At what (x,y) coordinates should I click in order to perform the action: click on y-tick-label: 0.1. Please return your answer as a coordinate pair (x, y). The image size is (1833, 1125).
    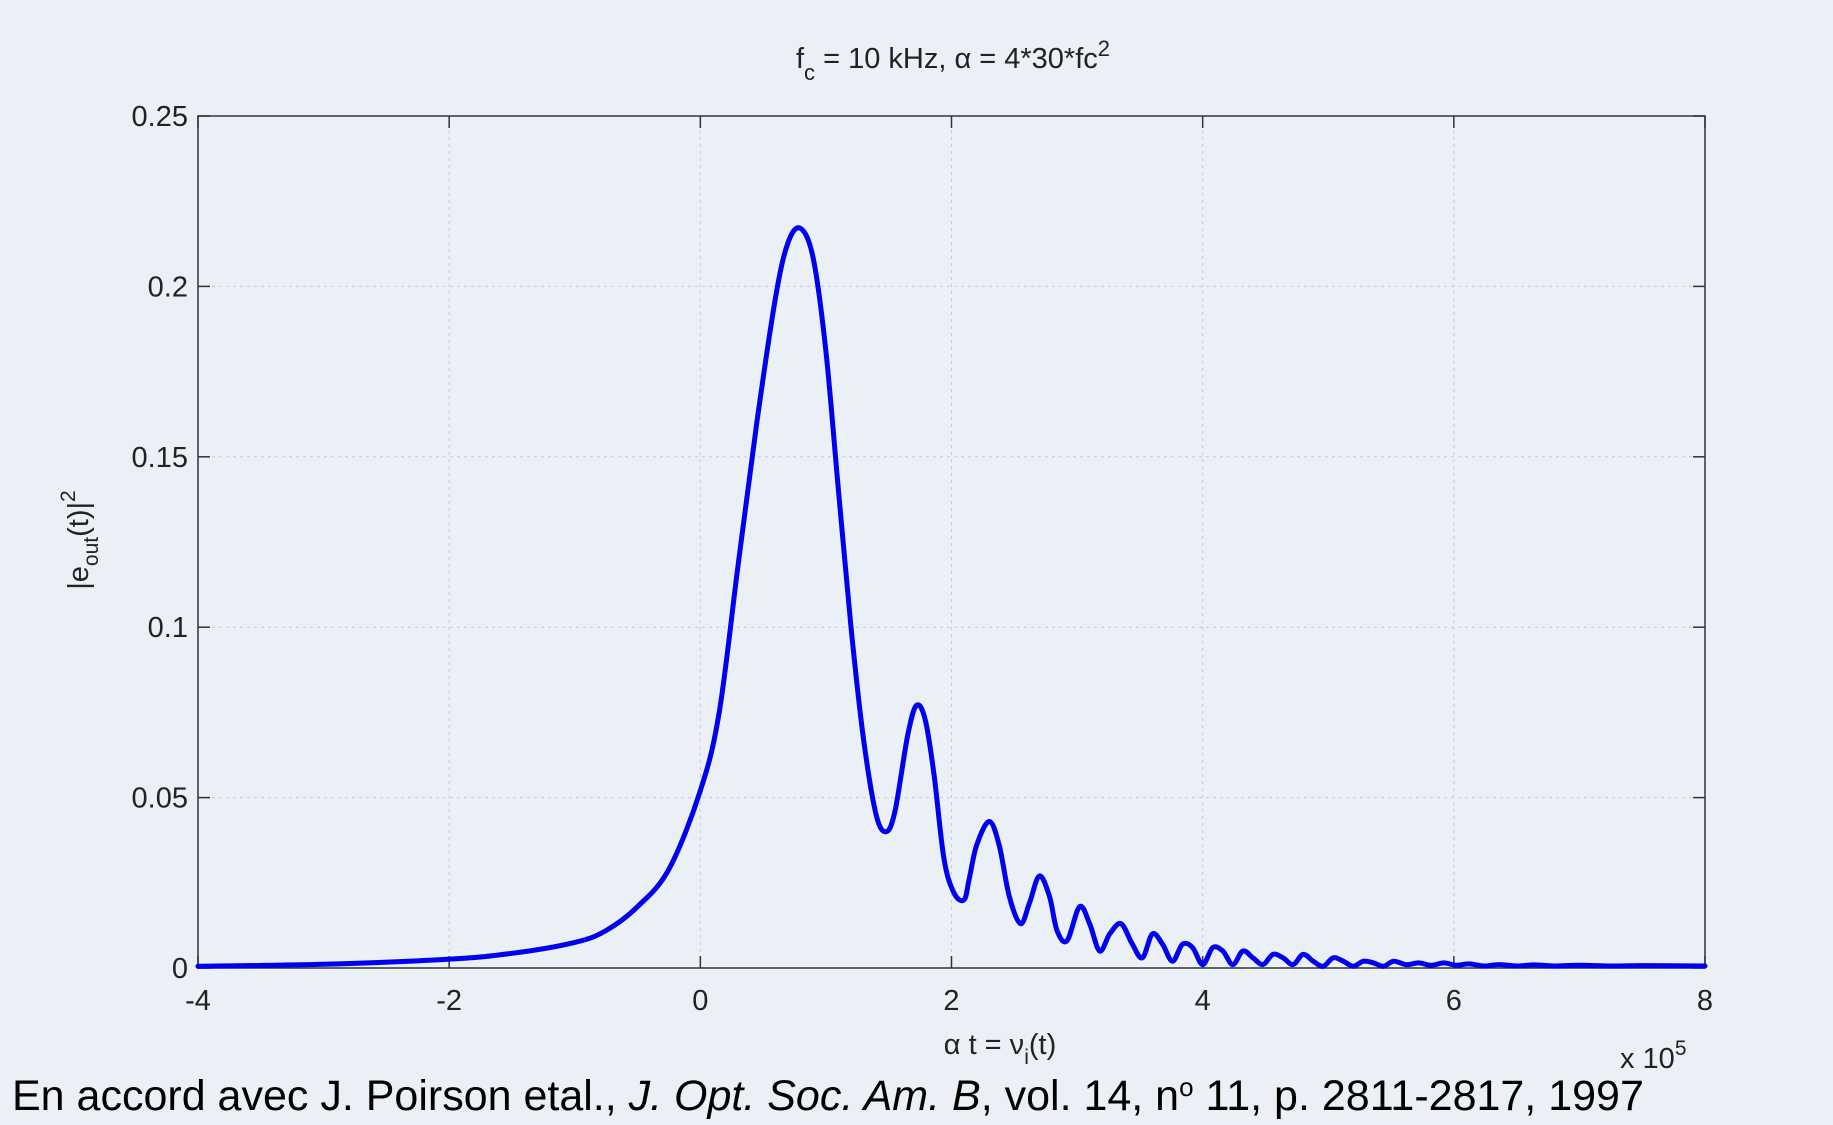
    Looking at the image, I should click on (168, 628).